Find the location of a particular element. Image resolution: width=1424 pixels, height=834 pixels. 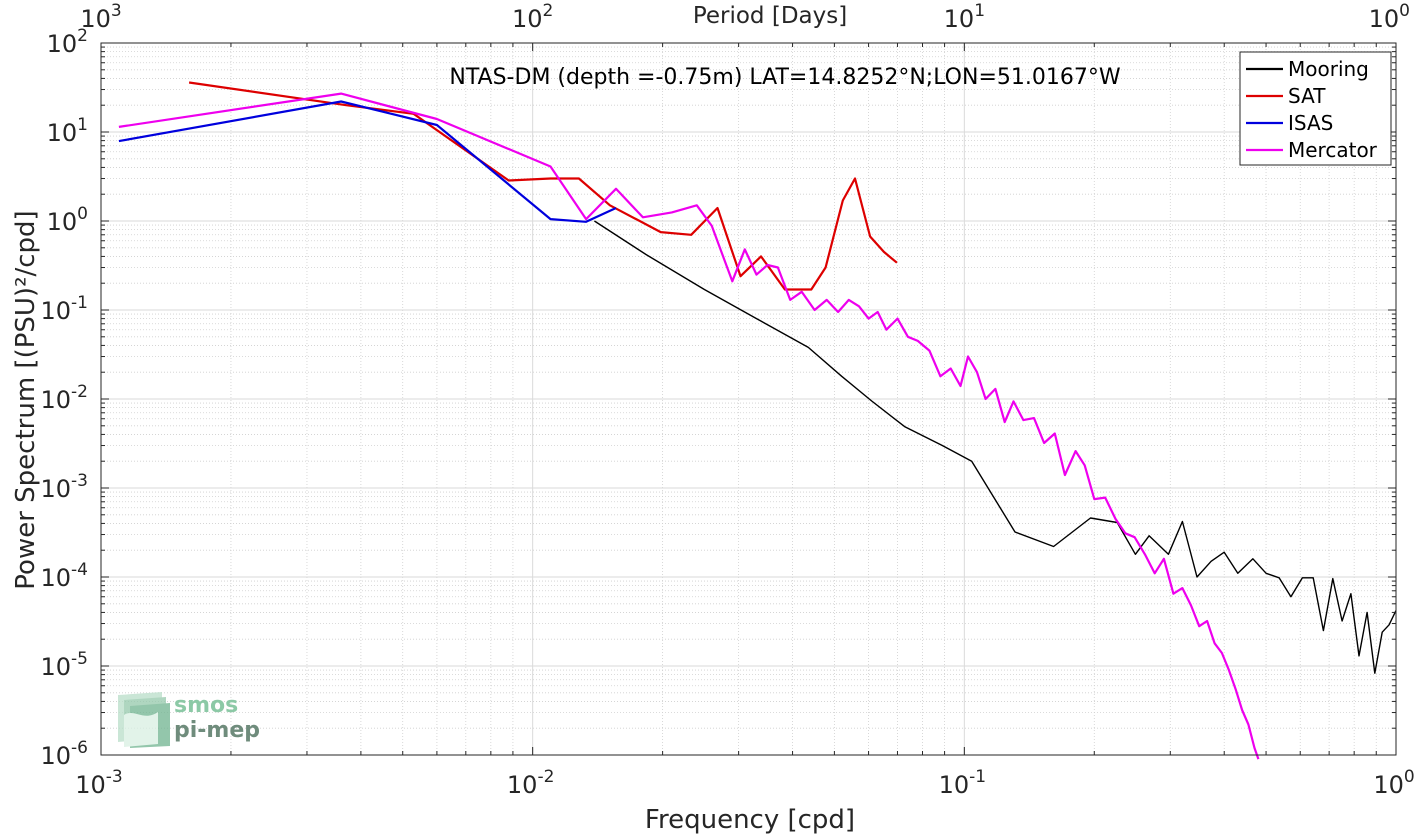

legend-box is located at coordinates (1315, 108).